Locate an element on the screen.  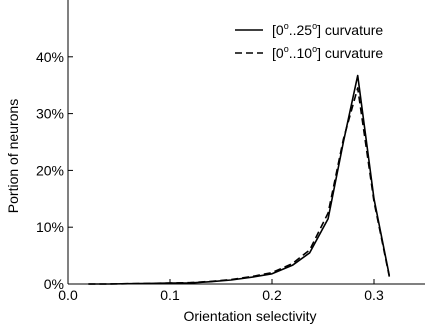
legend: [0o..25o] curvature [0o..10o] curvature is located at coordinates (309, 41).